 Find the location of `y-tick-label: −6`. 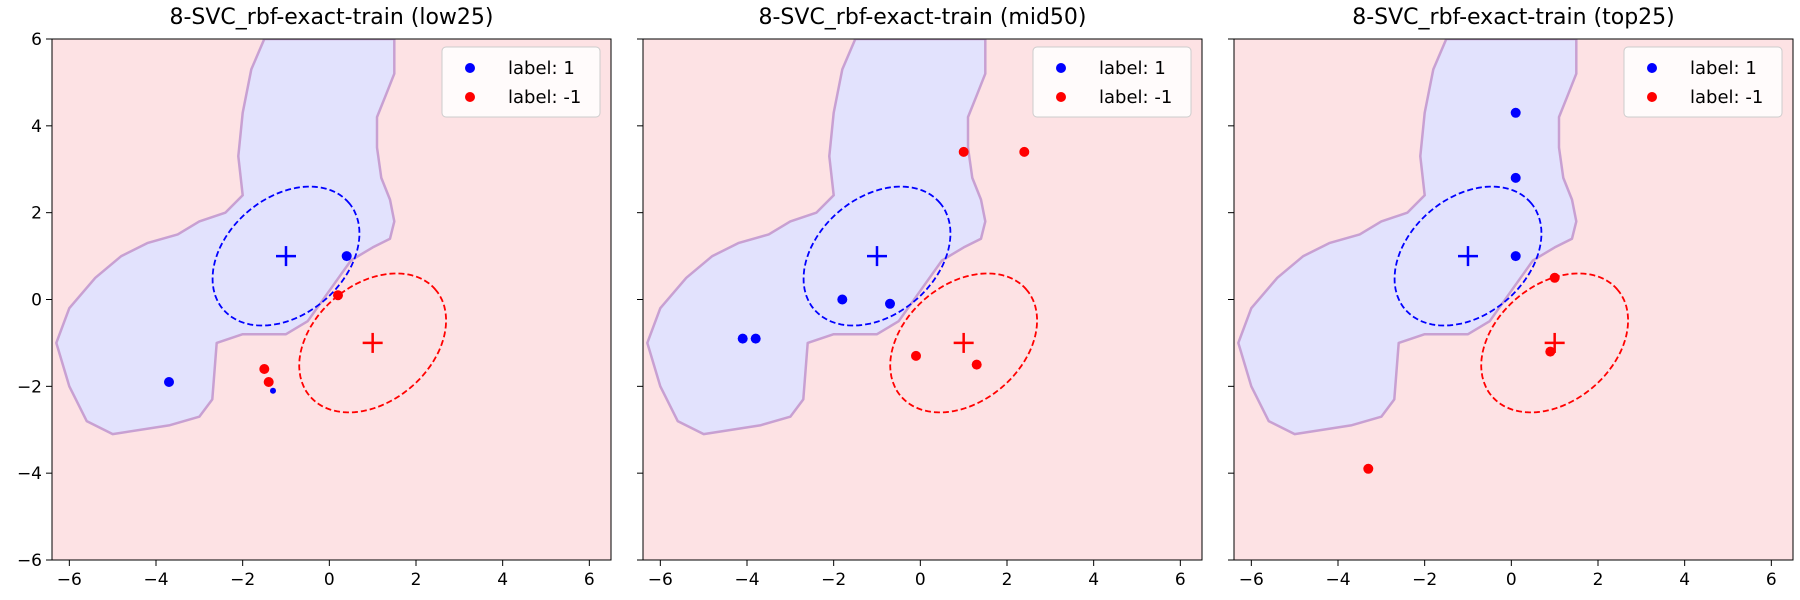

y-tick-label: −6 is located at coordinates (29, 561).